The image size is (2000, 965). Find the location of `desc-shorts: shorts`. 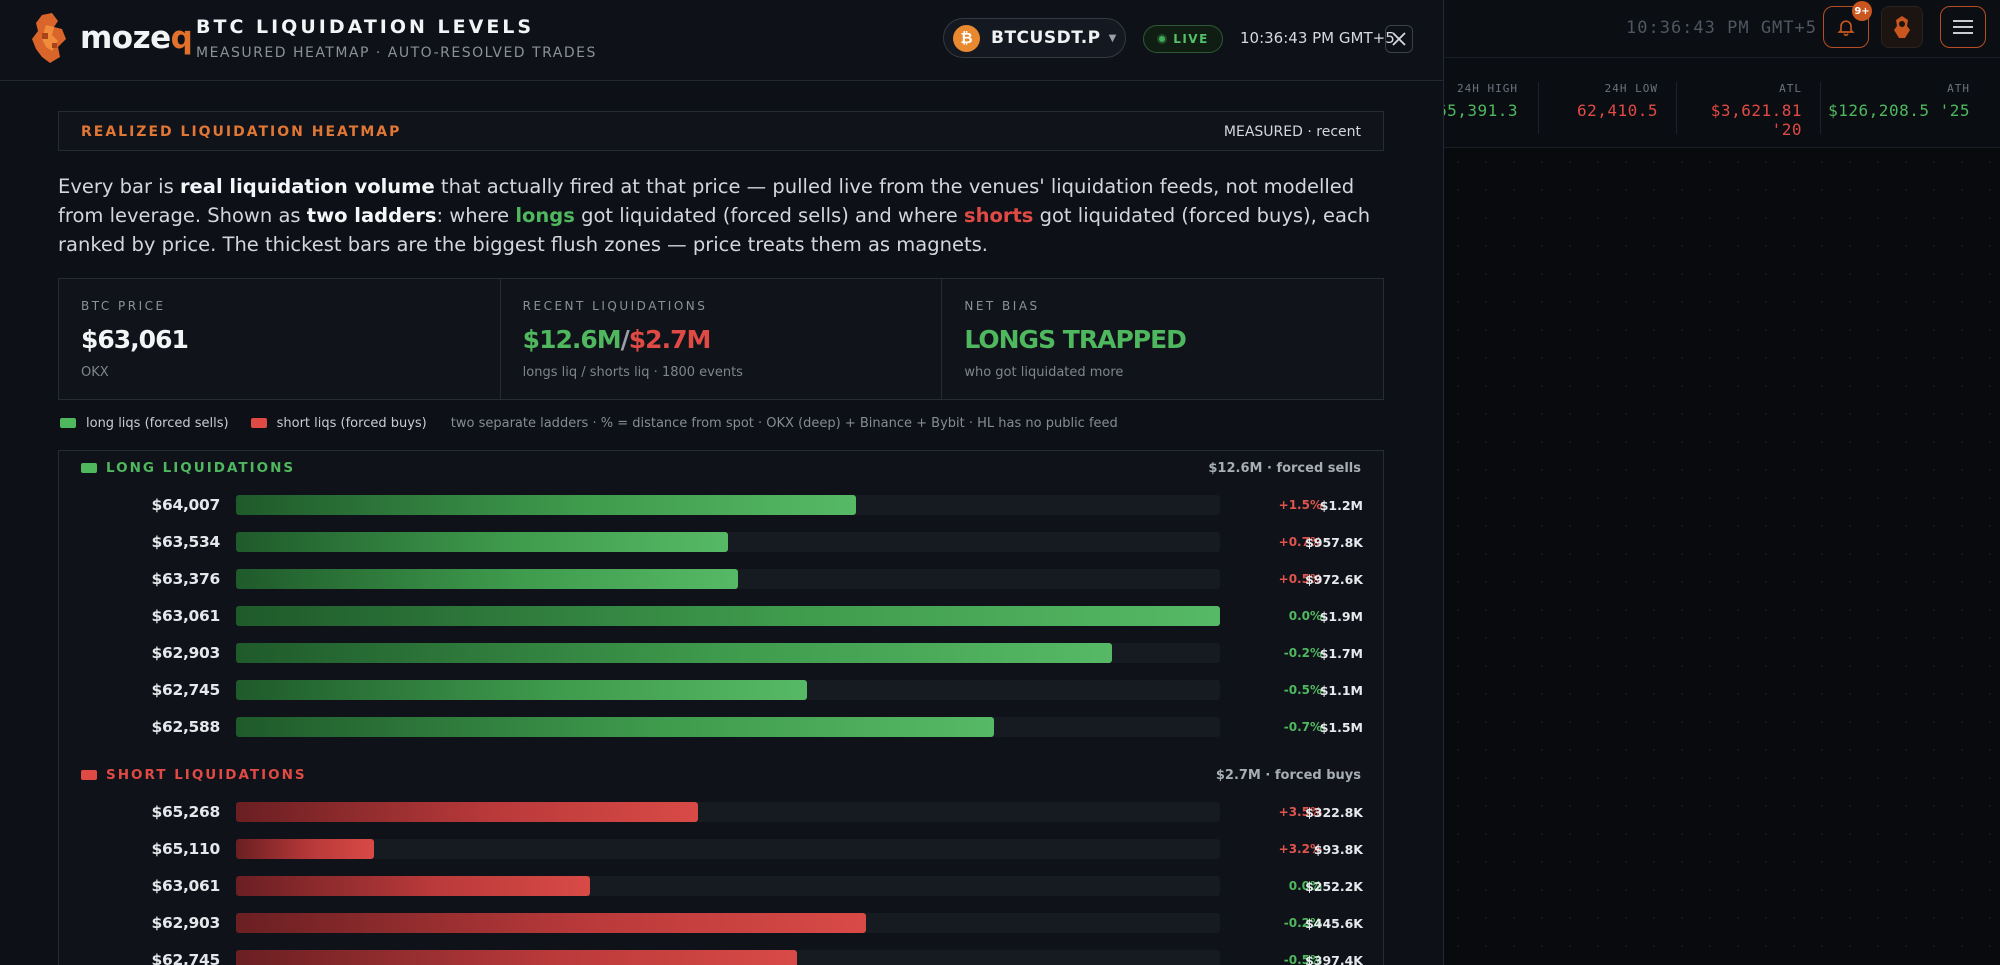

desc-shorts: shorts is located at coordinates (998, 215).